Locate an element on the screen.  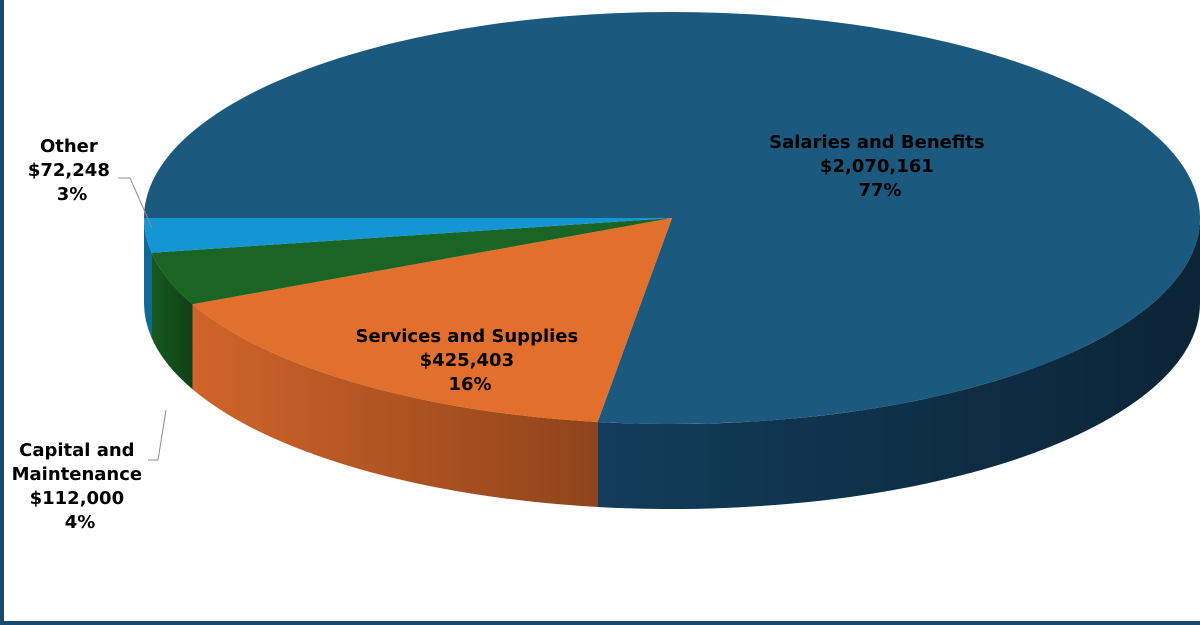
label-services-and-supplies: Services and Supplies $425,403 16% is located at coordinates (469, 360).